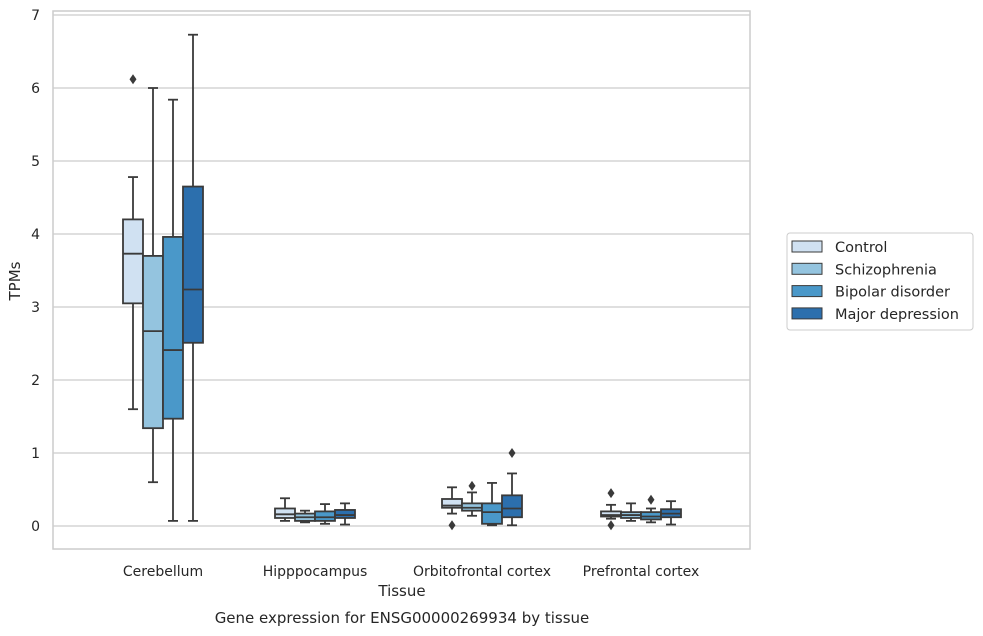  What do you see at coordinates (315, 572) in the screenshot?
I see `x-tick-label: Hipppocampus` at bounding box center [315, 572].